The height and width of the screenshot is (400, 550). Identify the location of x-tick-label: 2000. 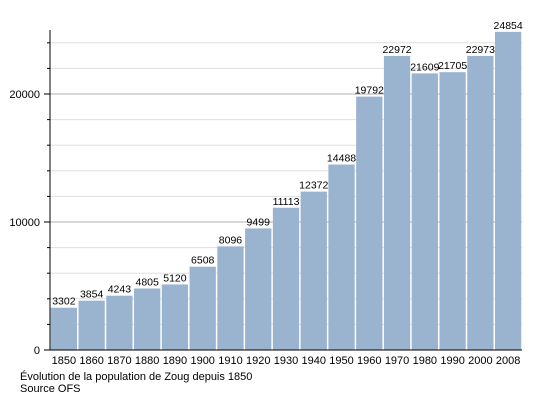
(480, 361).